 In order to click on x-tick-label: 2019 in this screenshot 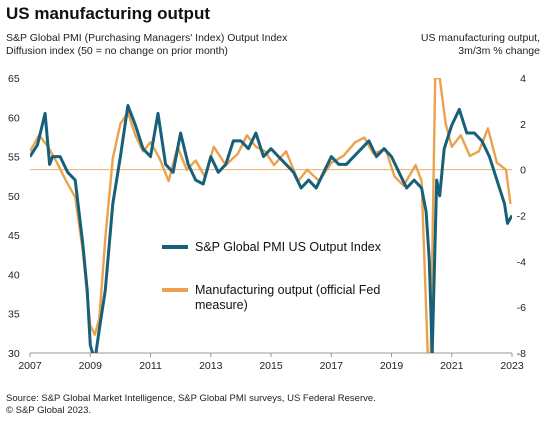, I will do `click(392, 366)`.